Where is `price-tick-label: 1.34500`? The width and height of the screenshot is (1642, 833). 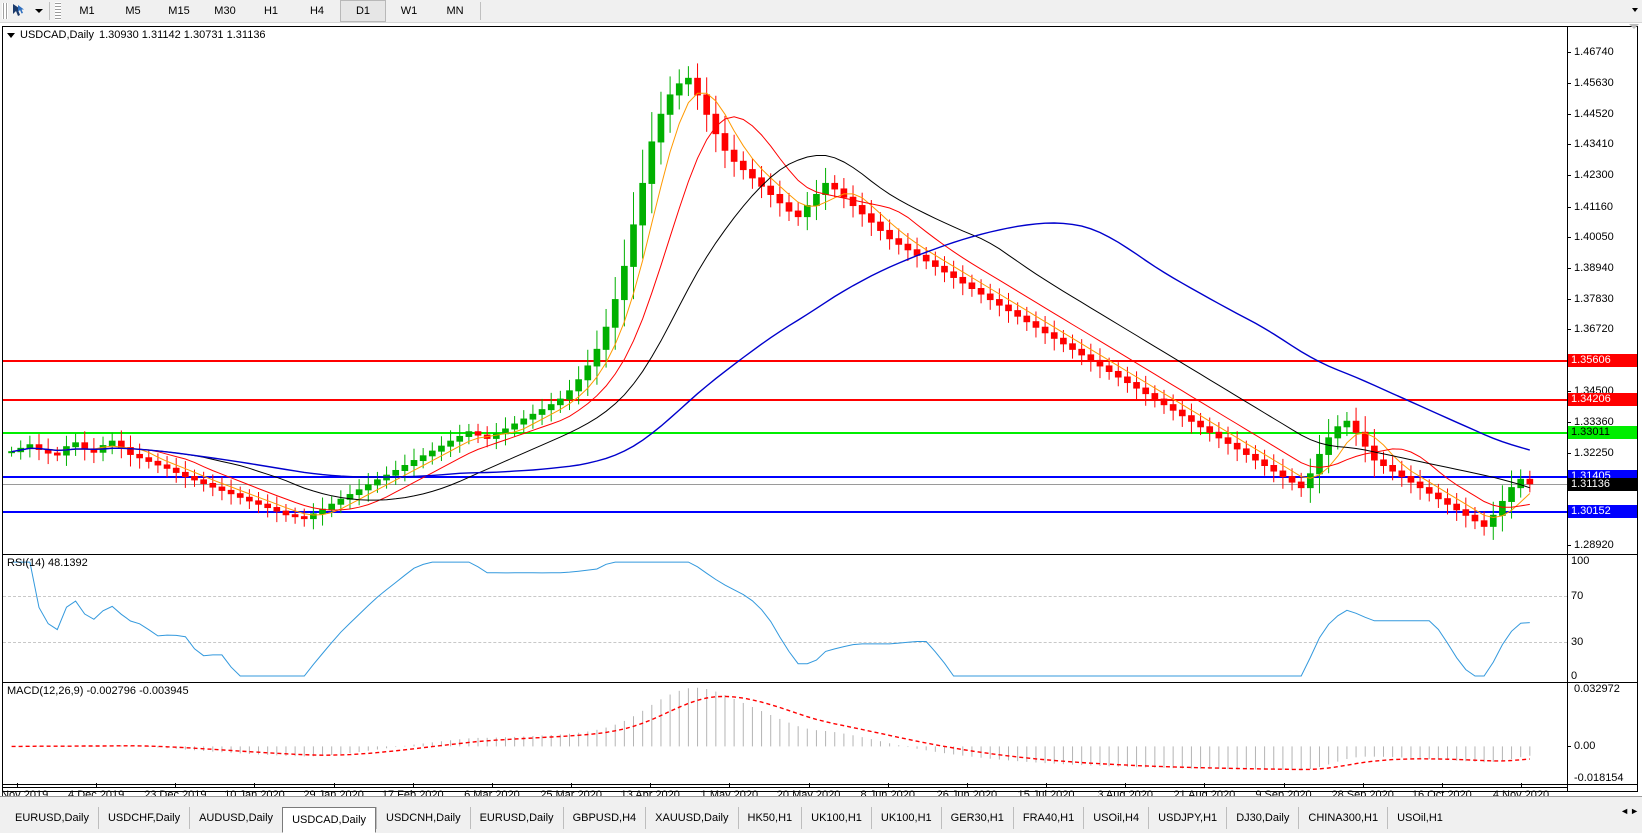
price-tick-label: 1.34500 is located at coordinates (1594, 390).